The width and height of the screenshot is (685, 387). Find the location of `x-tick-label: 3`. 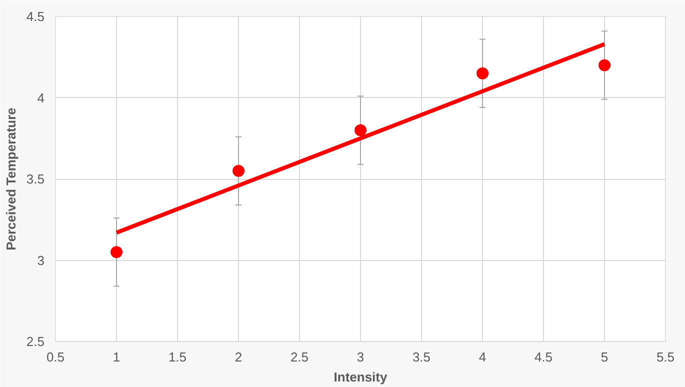

x-tick-label: 3 is located at coordinates (360, 357).